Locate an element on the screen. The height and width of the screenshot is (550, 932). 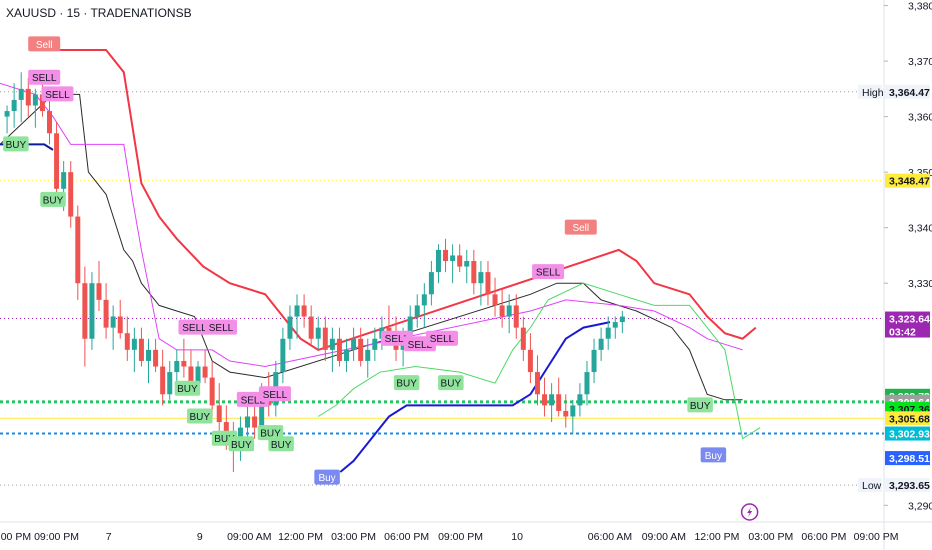
price-tag-value: 3,305.68 is located at coordinates (909, 419).